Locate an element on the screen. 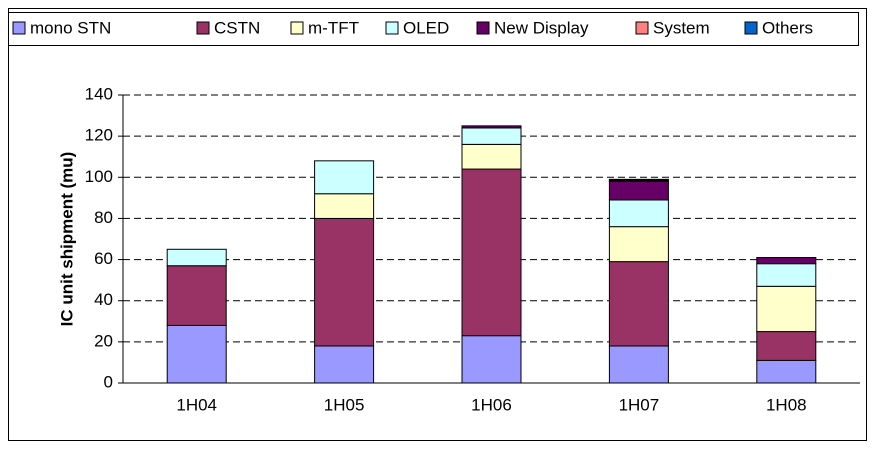 The width and height of the screenshot is (876, 455). y-tick-label: 120 is located at coordinates (99, 135).